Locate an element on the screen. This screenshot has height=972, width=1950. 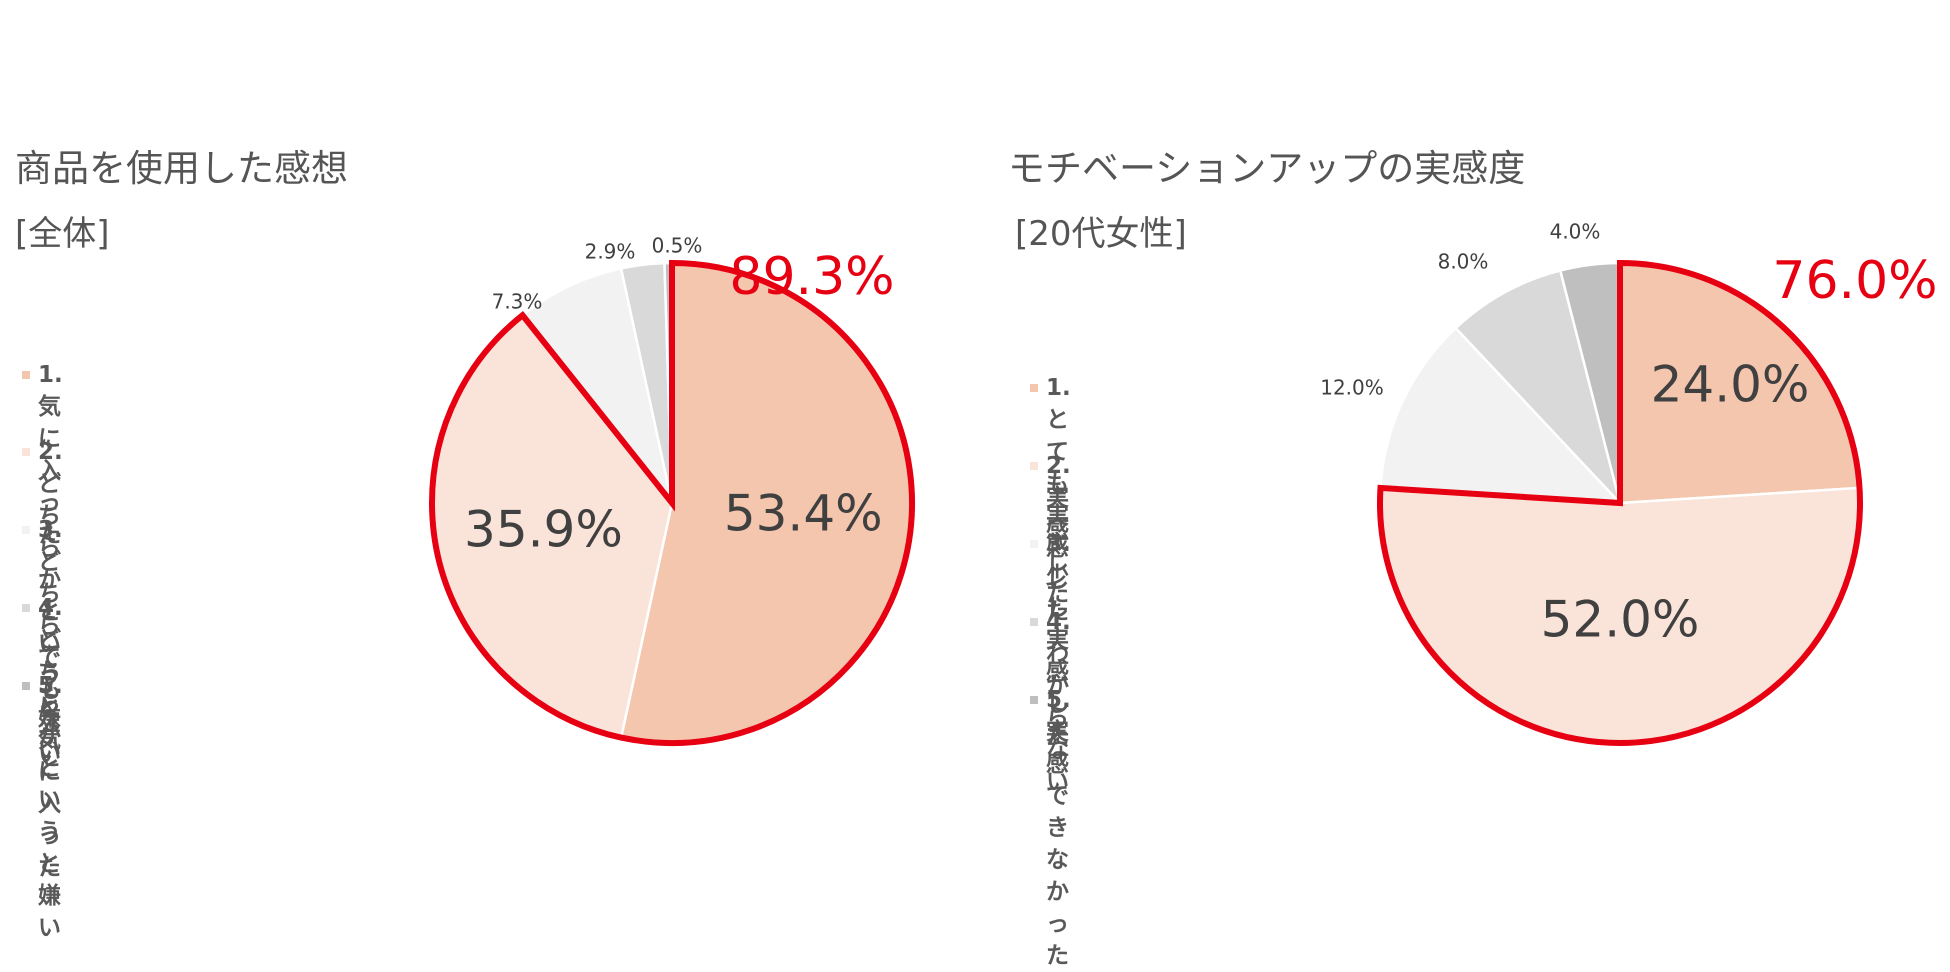
slice-value-label-4: 2.9% is located at coordinates (610, 252).